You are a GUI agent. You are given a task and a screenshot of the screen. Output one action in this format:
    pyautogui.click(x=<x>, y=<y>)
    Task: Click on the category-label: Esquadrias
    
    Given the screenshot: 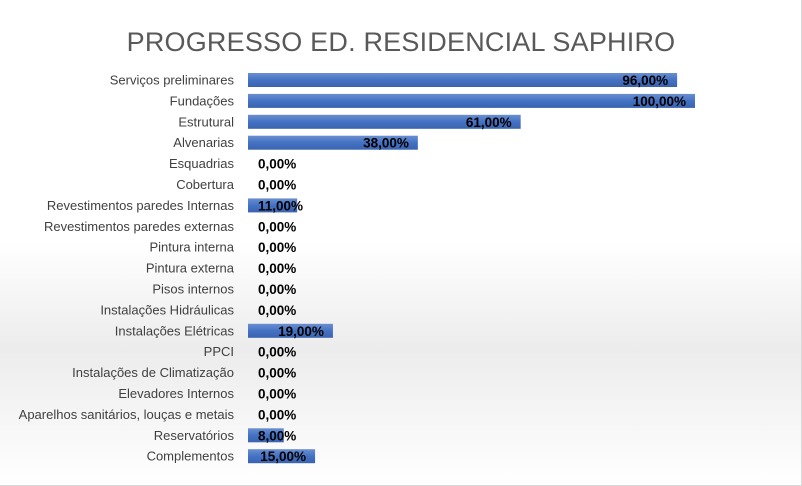 What is the action you would take?
    pyautogui.click(x=202, y=163)
    